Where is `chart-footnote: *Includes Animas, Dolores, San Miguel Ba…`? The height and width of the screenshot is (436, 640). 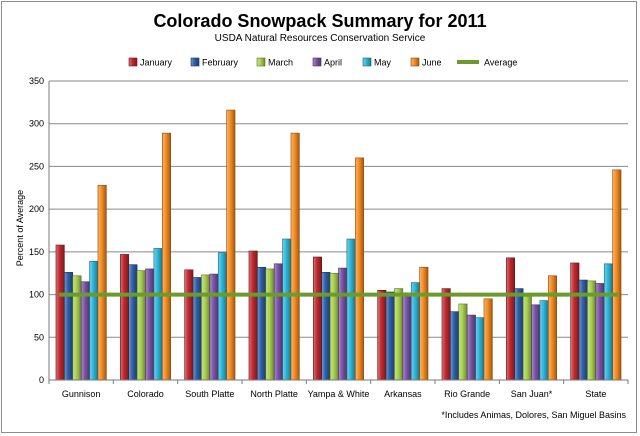 chart-footnote: *Includes Animas, Dolores, San Miguel Ba… is located at coordinates (533, 415).